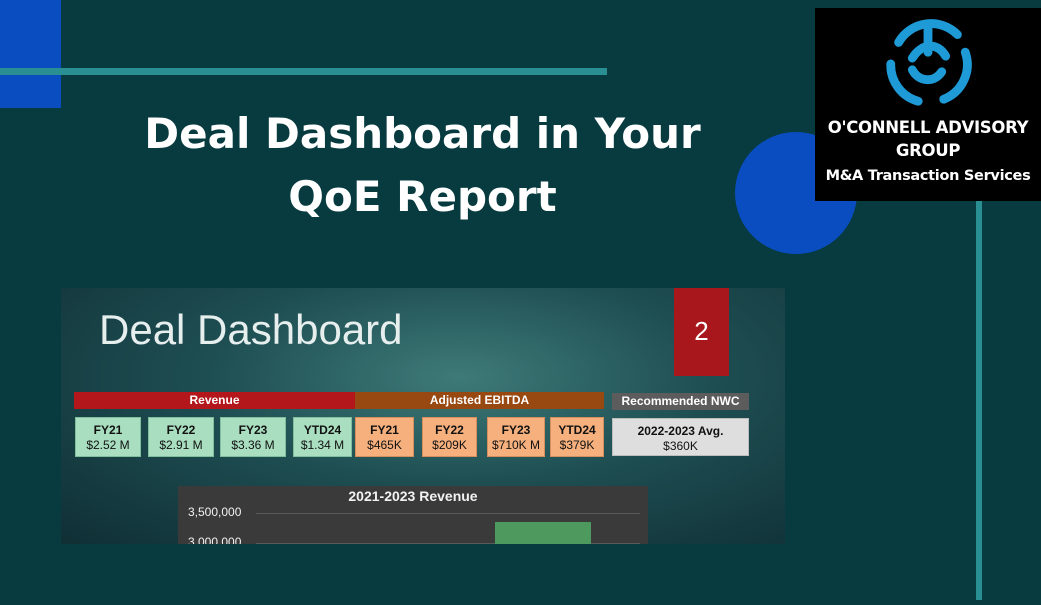 The image size is (1041, 605). Describe the element at coordinates (701, 332) in the screenshot. I see `page-number: 2` at that location.